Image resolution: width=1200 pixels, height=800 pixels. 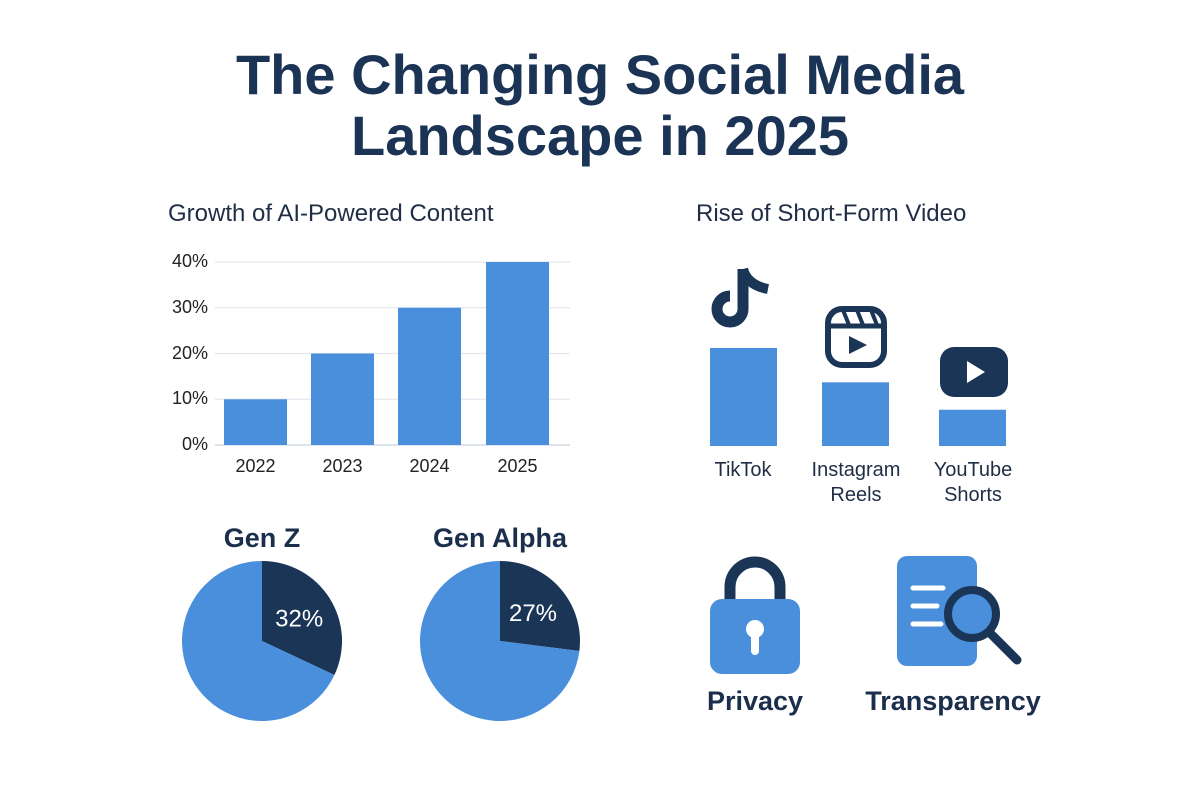 I want to click on title-line-1: The Changing Social Media, so click(x=600, y=74).